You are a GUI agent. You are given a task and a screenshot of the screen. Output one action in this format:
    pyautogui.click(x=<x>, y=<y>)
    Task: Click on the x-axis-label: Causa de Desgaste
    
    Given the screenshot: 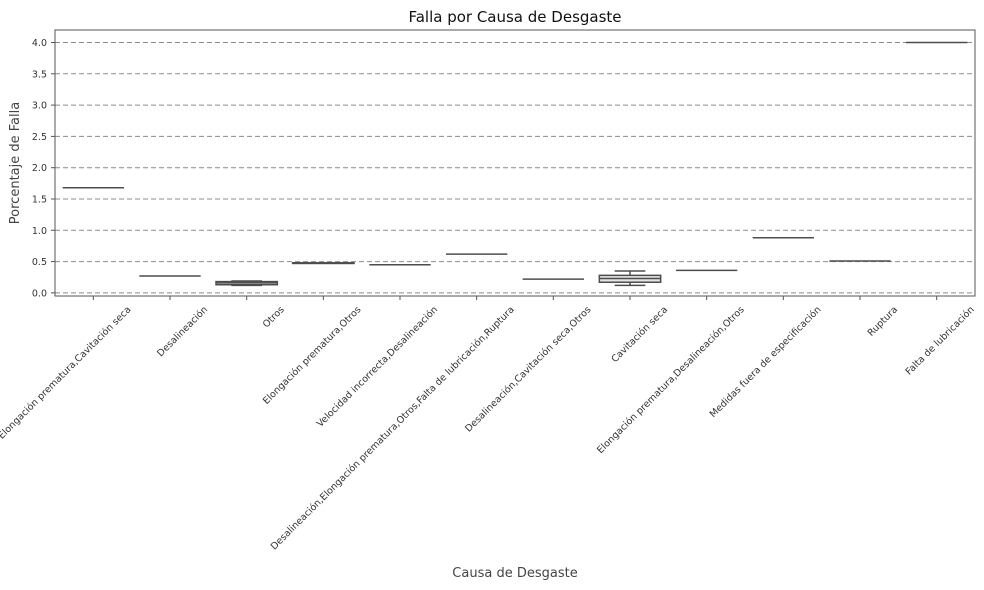 What is the action you would take?
    pyautogui.click(x=514, y=573)
    